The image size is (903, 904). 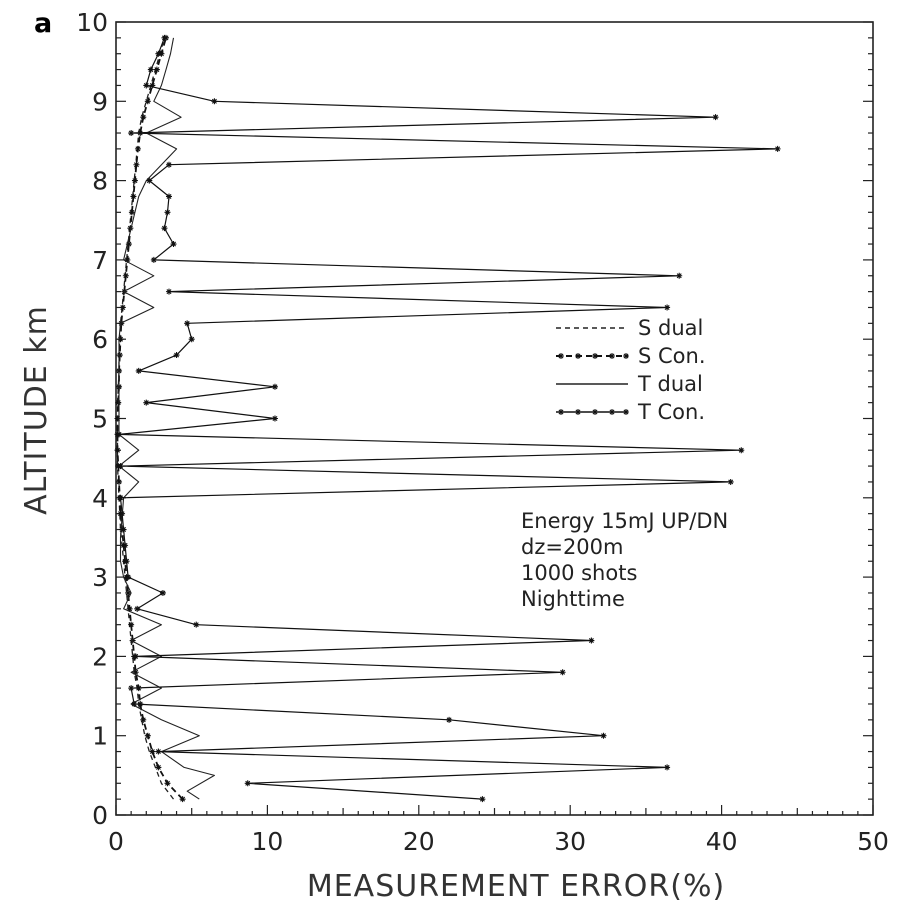 I want to click on legend-label: T dual, so click(x=670, y=384).